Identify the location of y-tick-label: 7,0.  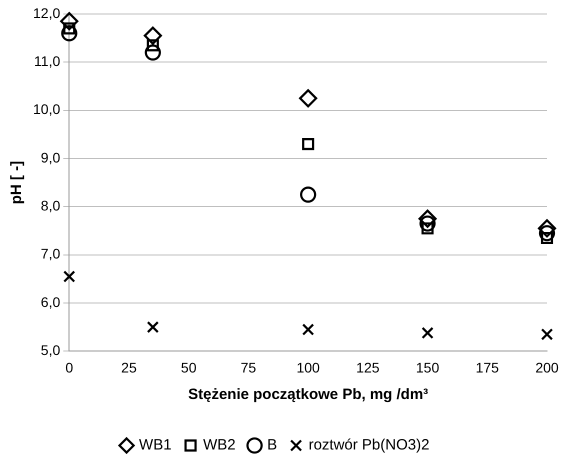
(50, 254).